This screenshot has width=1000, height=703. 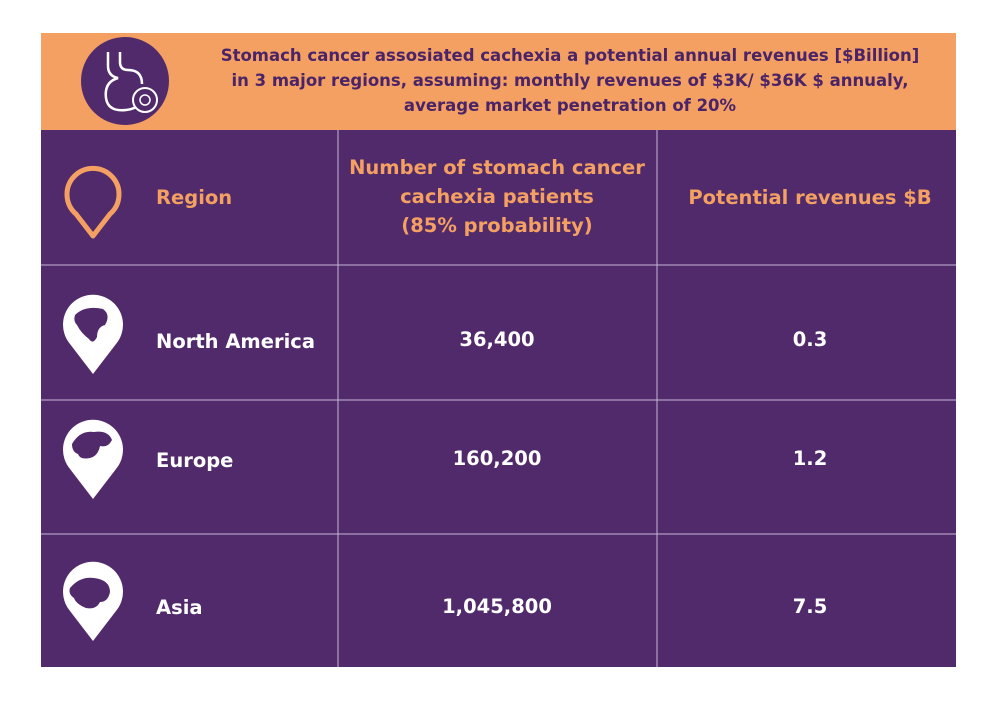 I want to click on column-header: Potential revenues $B, so click(x=810, y=197).